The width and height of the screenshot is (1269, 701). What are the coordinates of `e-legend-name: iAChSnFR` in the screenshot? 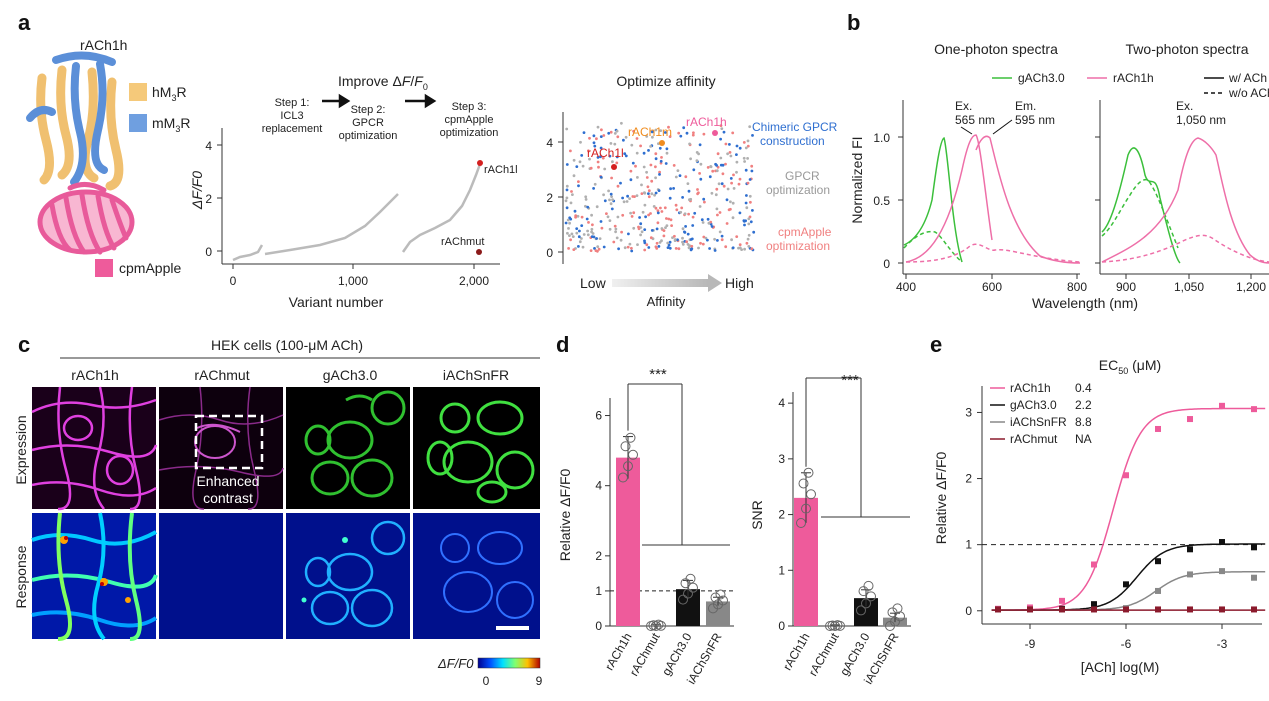 It's located at (1038, 422).